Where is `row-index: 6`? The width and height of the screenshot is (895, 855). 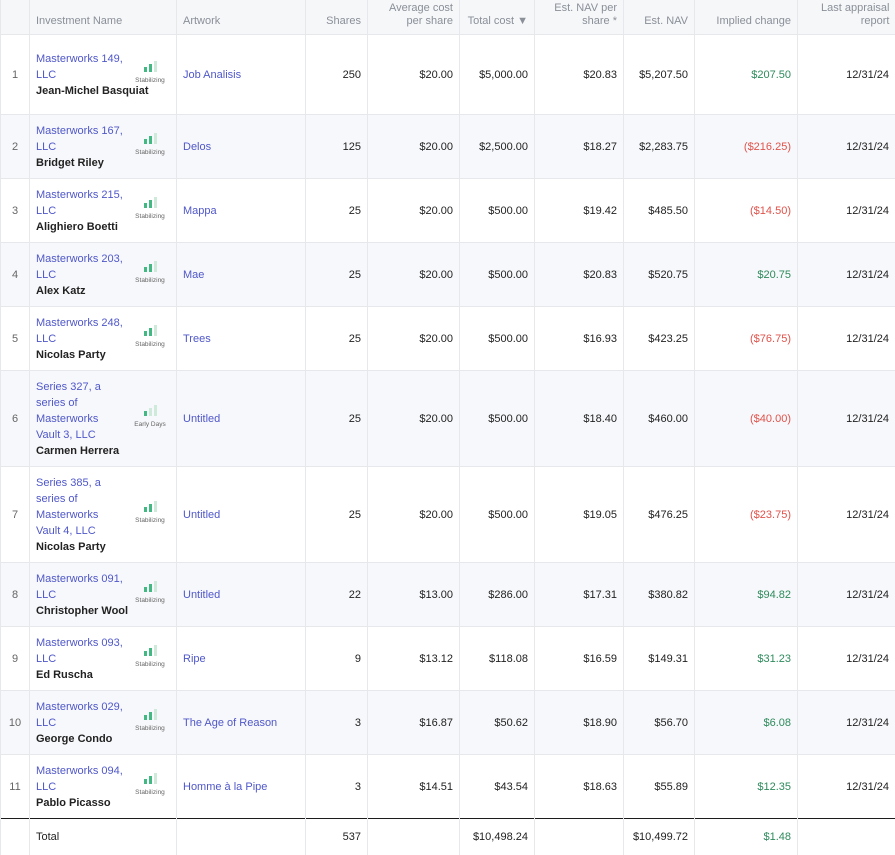 row-index: 6 is located at coordinates (15, 419).